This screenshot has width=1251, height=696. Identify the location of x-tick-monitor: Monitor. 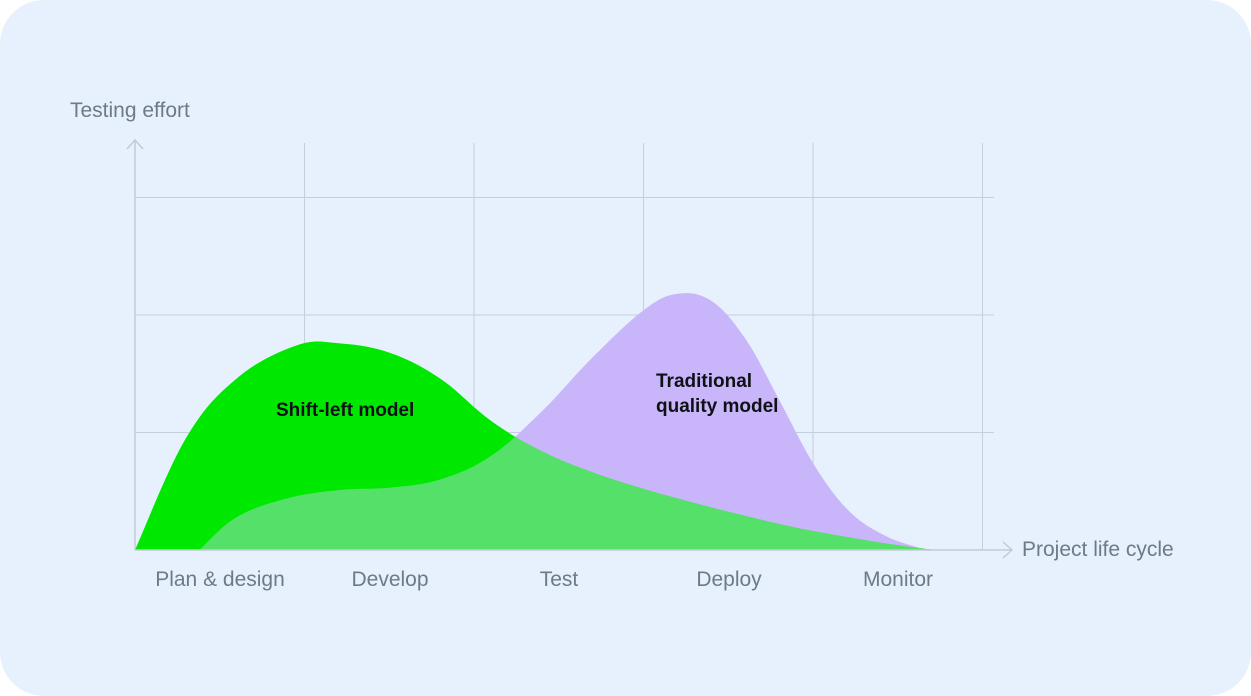
(898, 579).